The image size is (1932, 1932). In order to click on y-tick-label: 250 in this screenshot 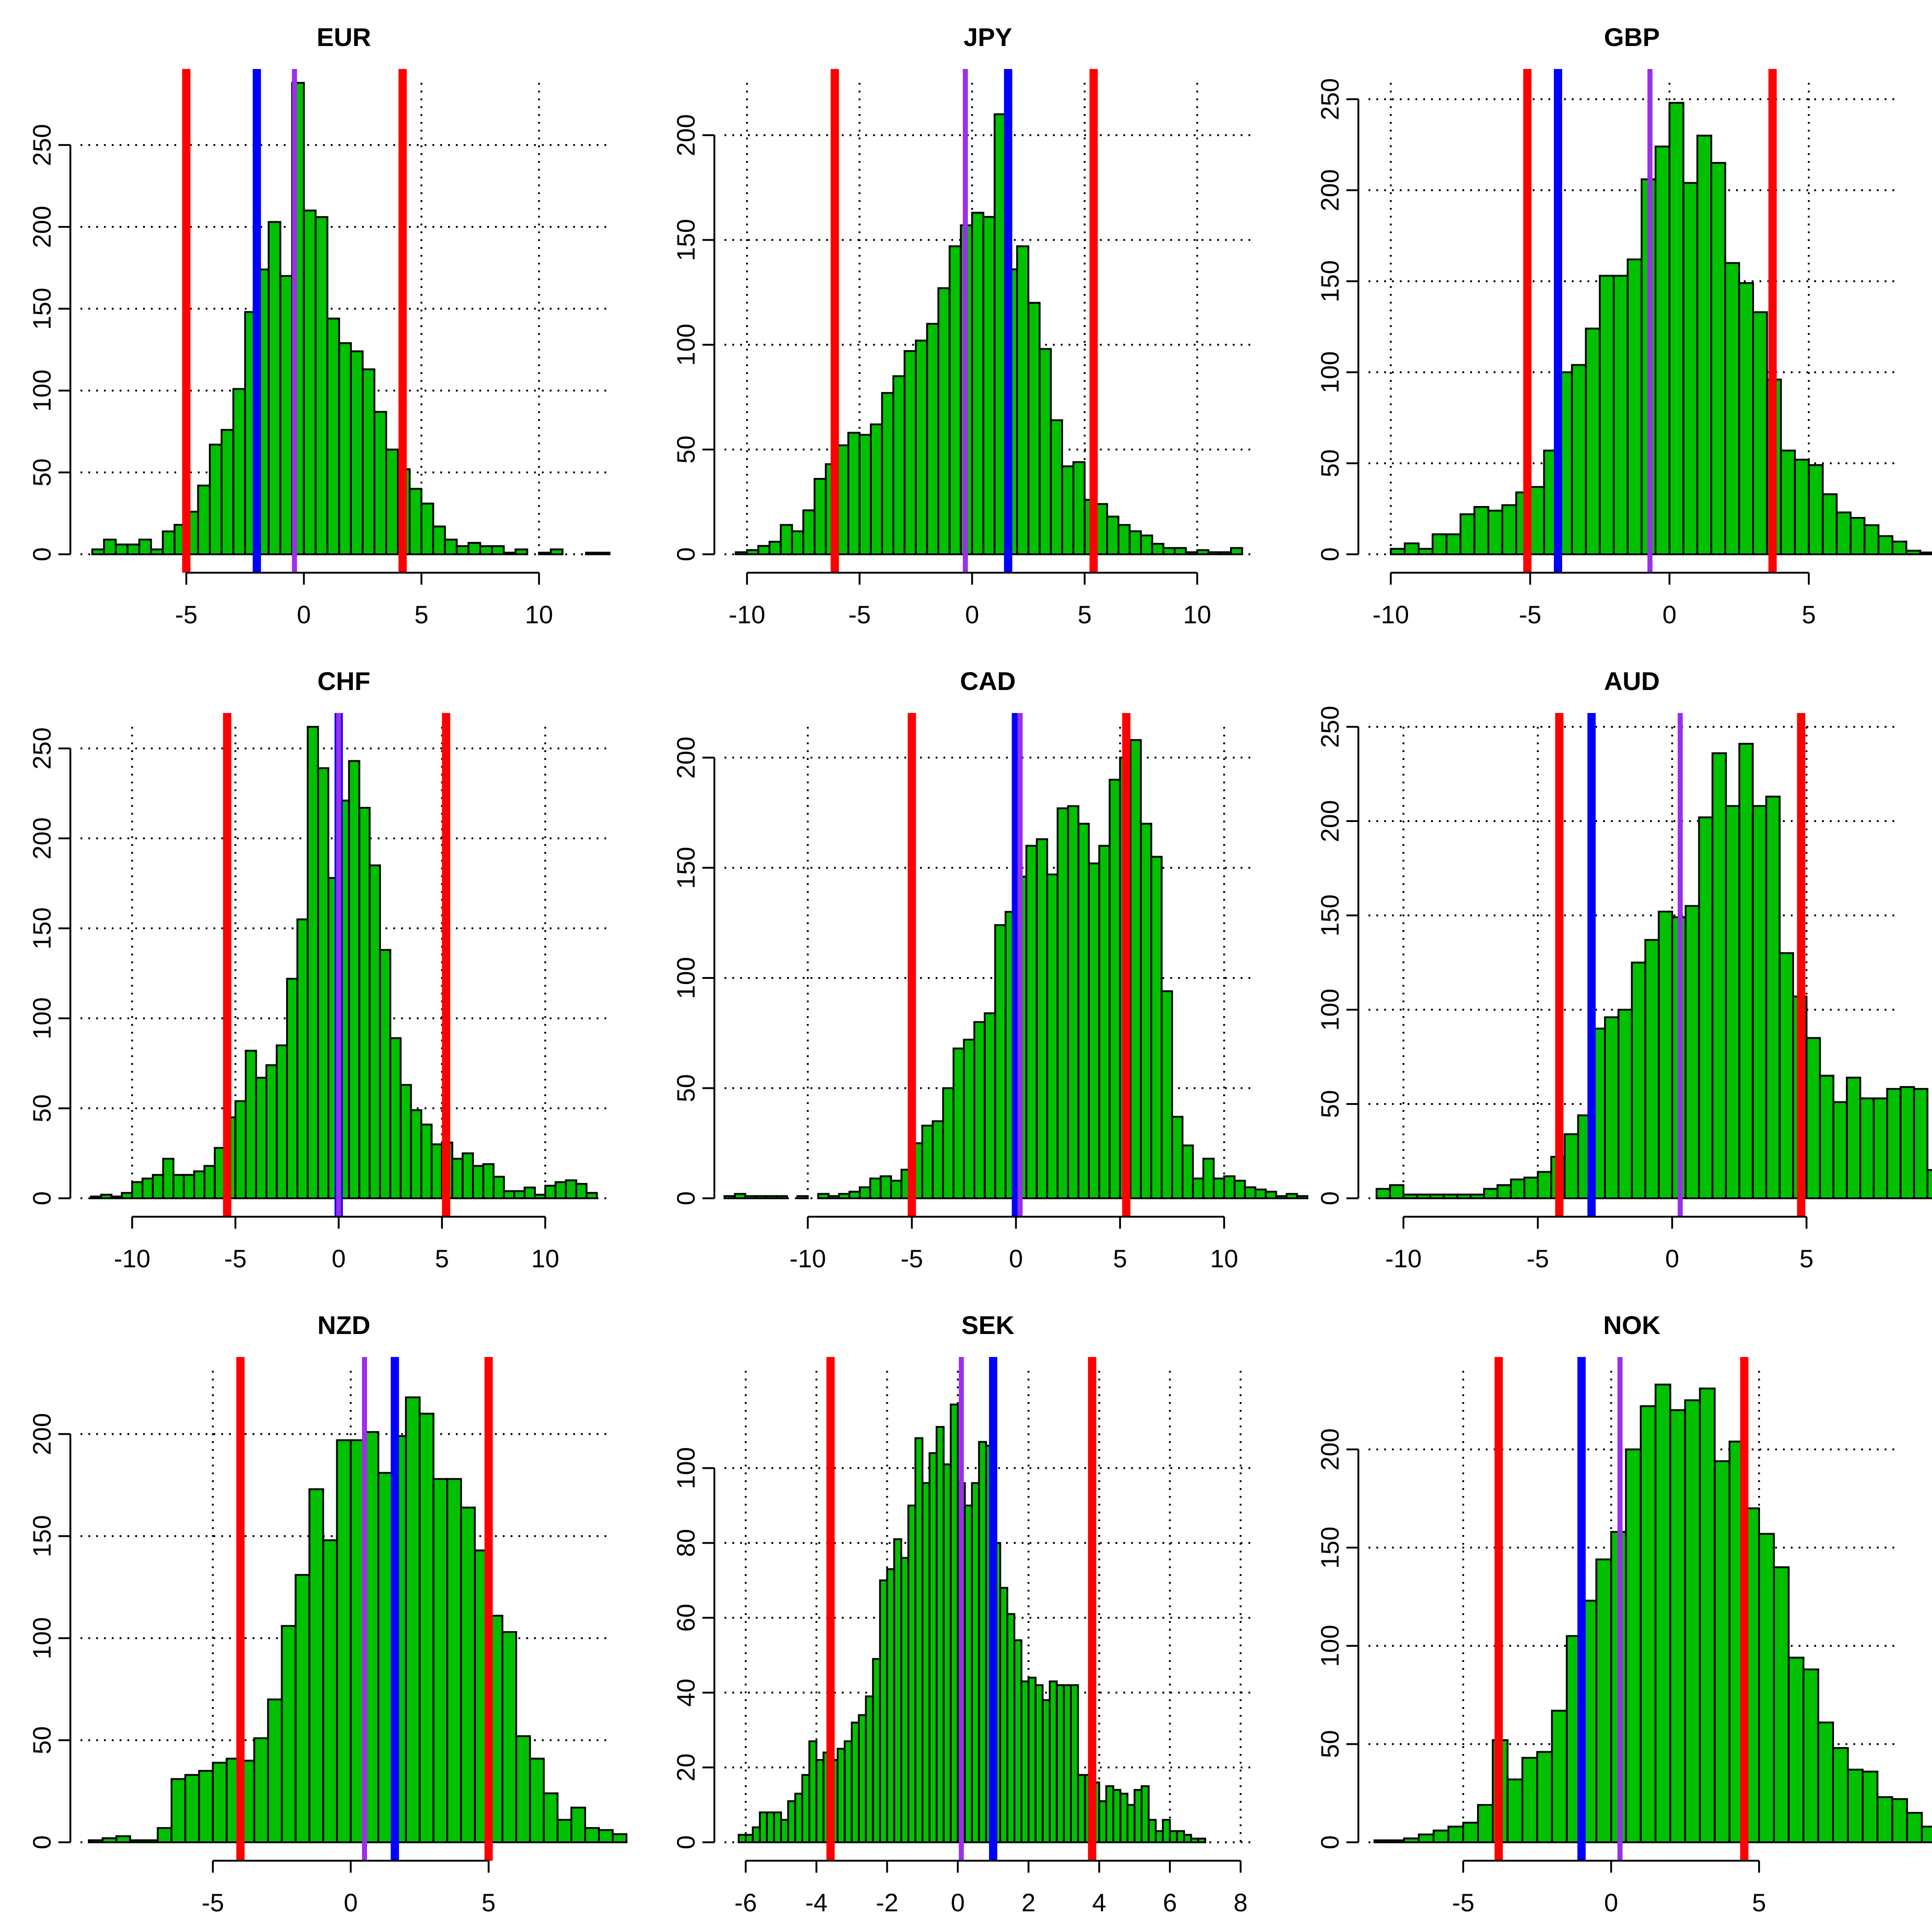, I will do `click(1330, 727)`.